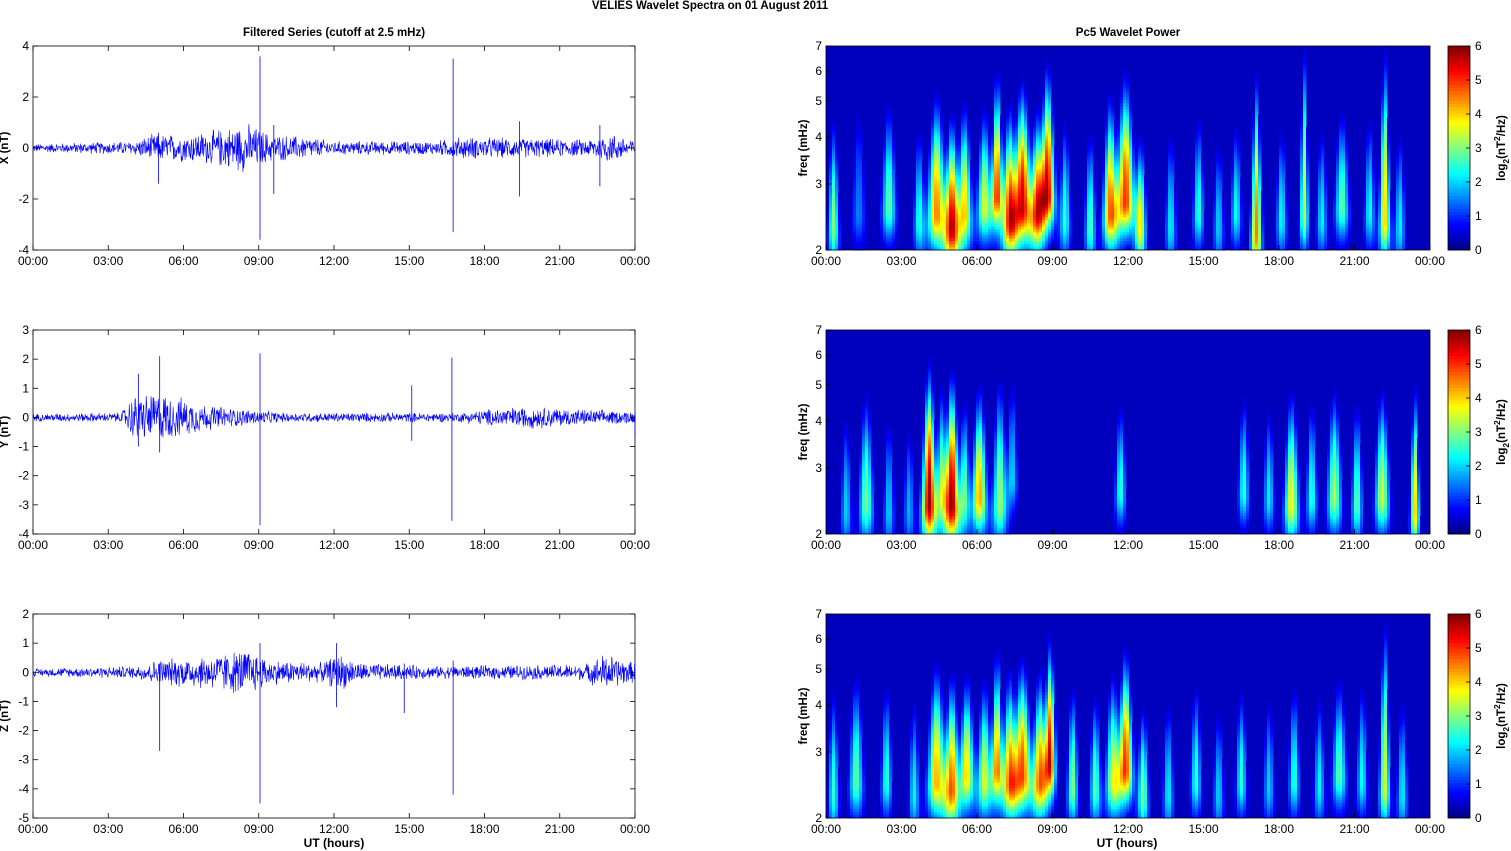 The width and height of the screenshot is (1511, 851). Describe the element at coordinates (25, 148) in the screenshot. I see `ytick-label: 0` at that location.